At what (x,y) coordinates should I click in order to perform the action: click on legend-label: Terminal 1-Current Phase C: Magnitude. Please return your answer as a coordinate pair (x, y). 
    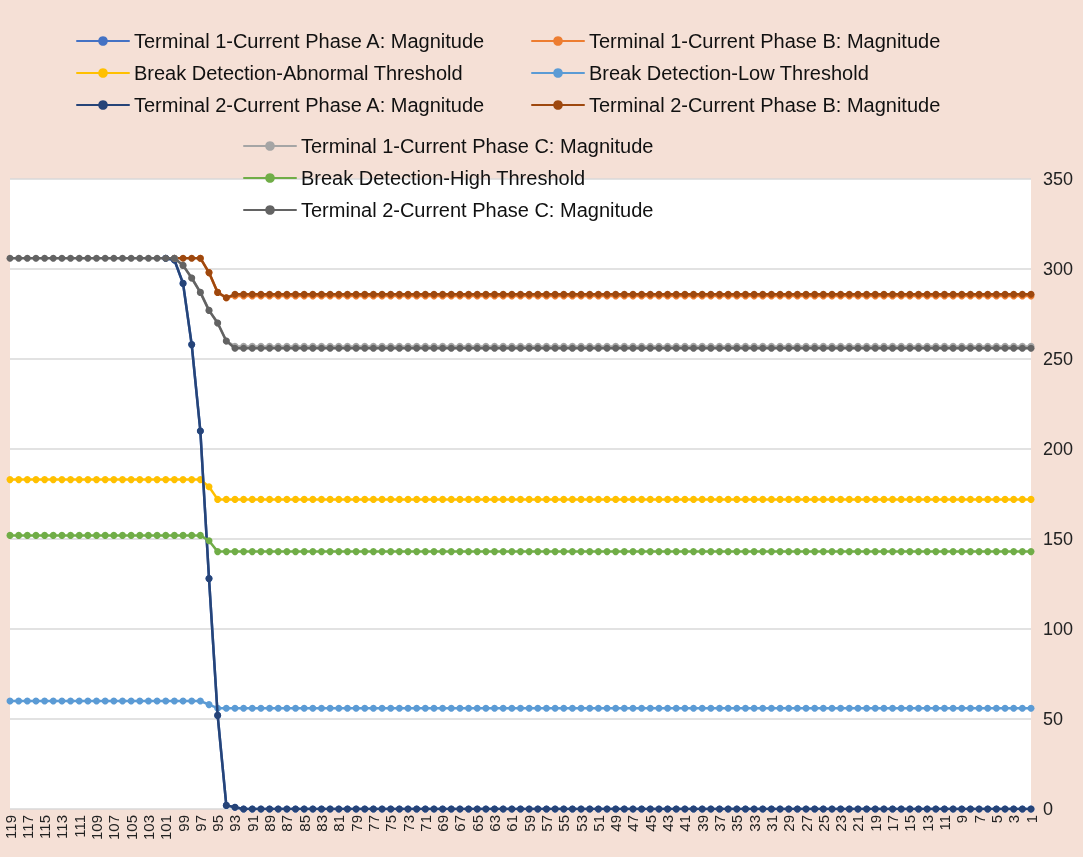
    Looking at the image, I should click on (477, 146).